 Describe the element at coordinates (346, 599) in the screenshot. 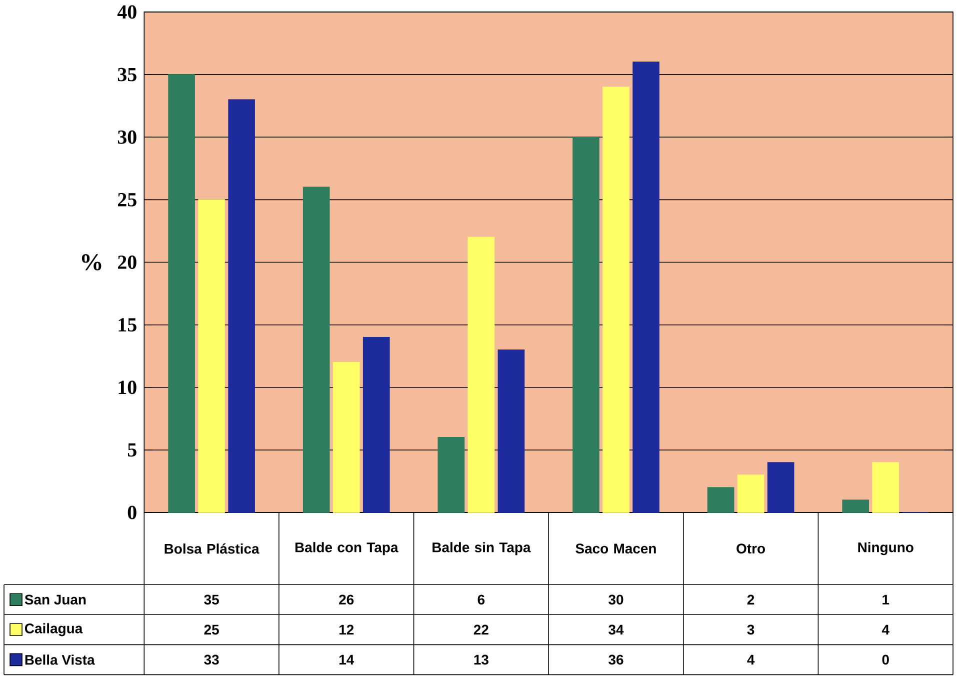

I see `data-label: 26` at that location.